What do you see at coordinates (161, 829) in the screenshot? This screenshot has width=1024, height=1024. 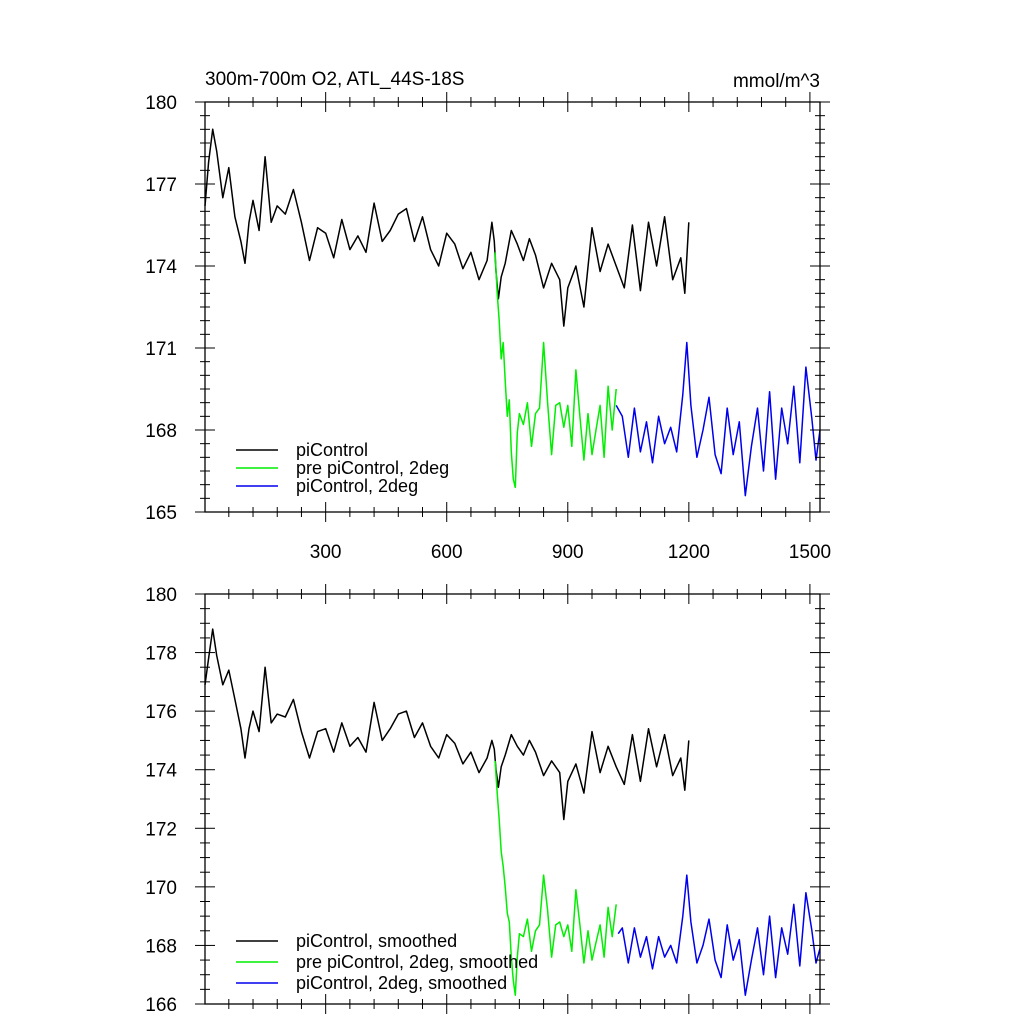 I see `y-tick-label: 172` at bounding box center [161, 829].